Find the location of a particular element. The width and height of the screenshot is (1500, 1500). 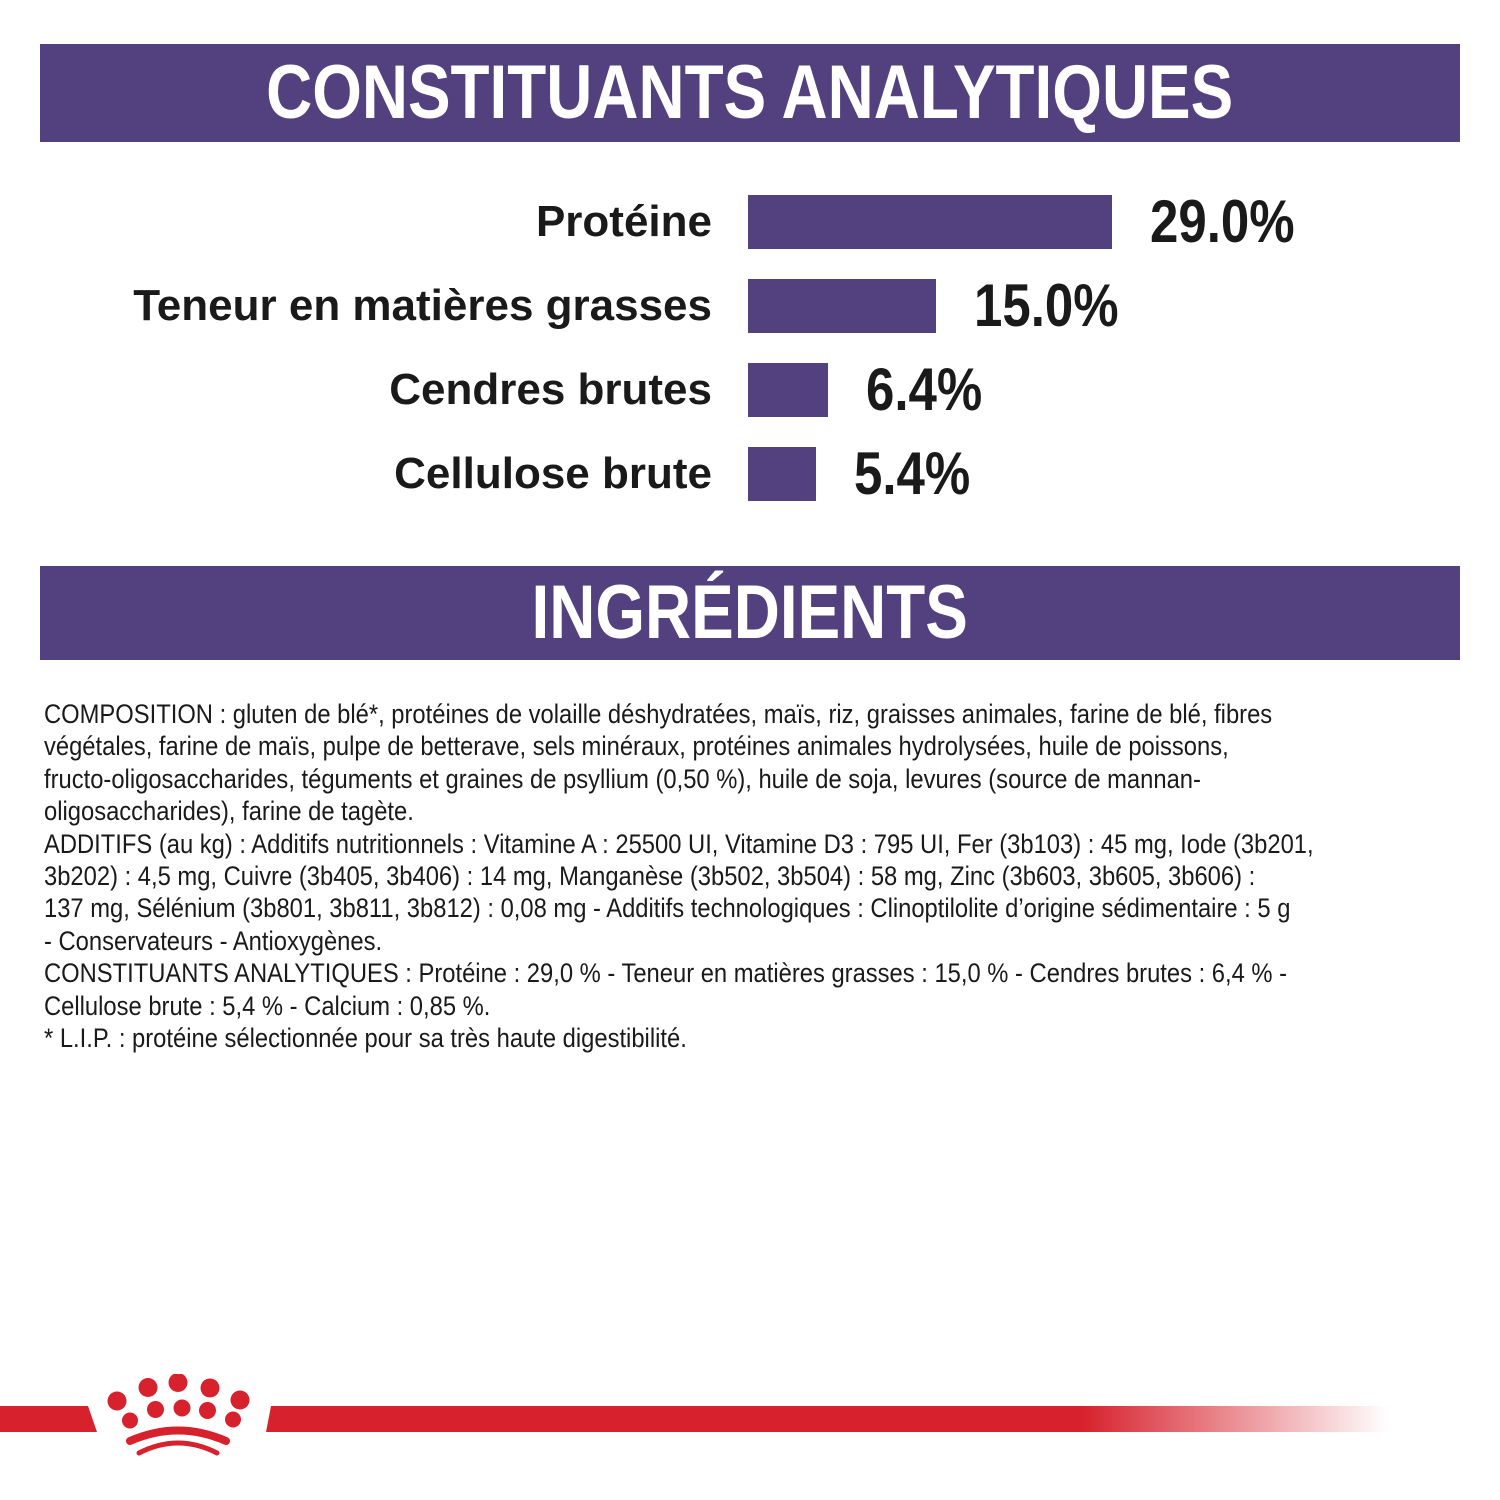

section-title-constituants: CONSTITUANTS ANALYTIQUES is located at coordinates (750, 92).